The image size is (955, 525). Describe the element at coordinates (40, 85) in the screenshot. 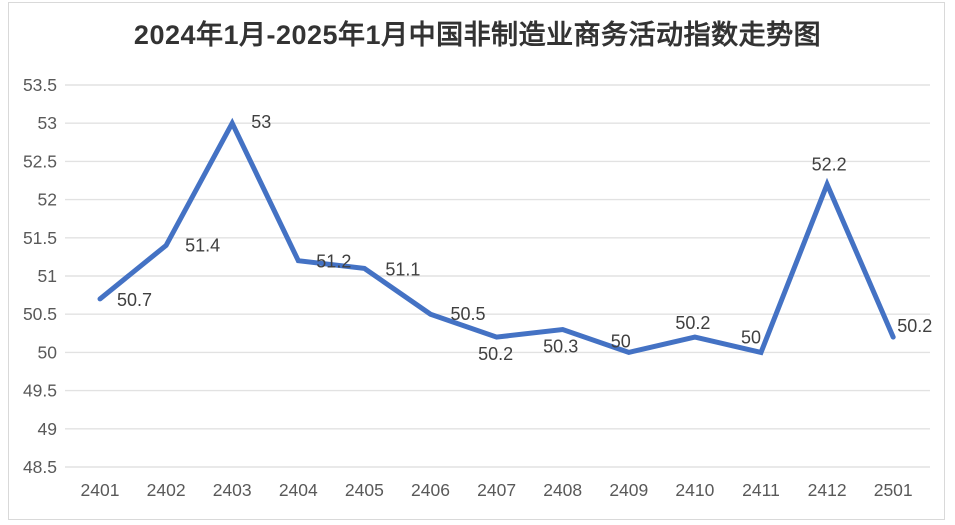

I see `y-axis-tick-label: 53.5` at that location.